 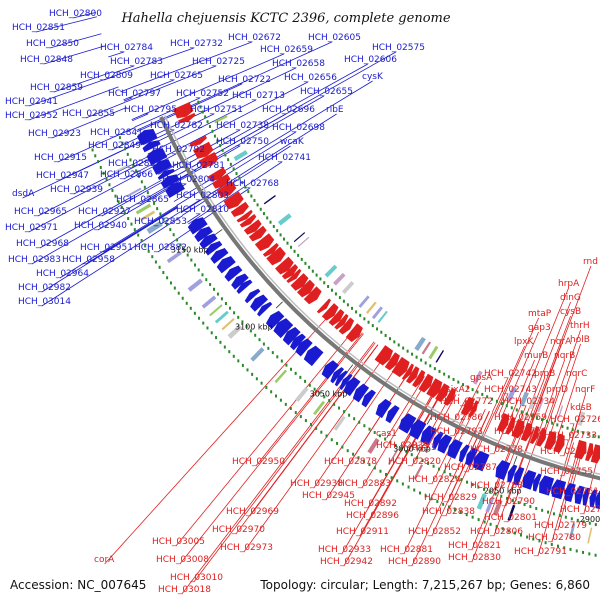 I want to click on reverse-gene-label: HCH_02933, so click(x=344, y=550).